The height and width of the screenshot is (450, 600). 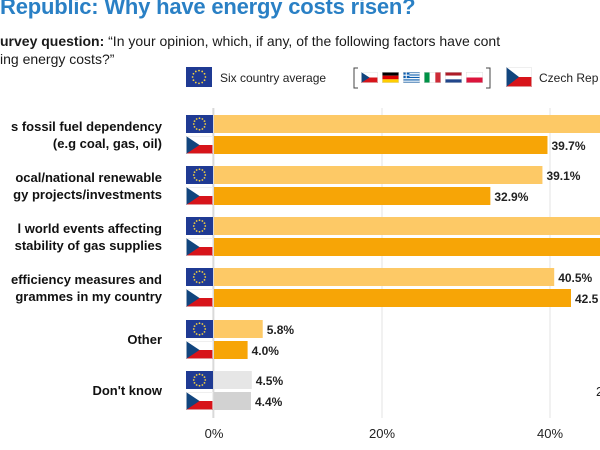 I want to click on legend-bracket-left, so click(x=355, y=78).